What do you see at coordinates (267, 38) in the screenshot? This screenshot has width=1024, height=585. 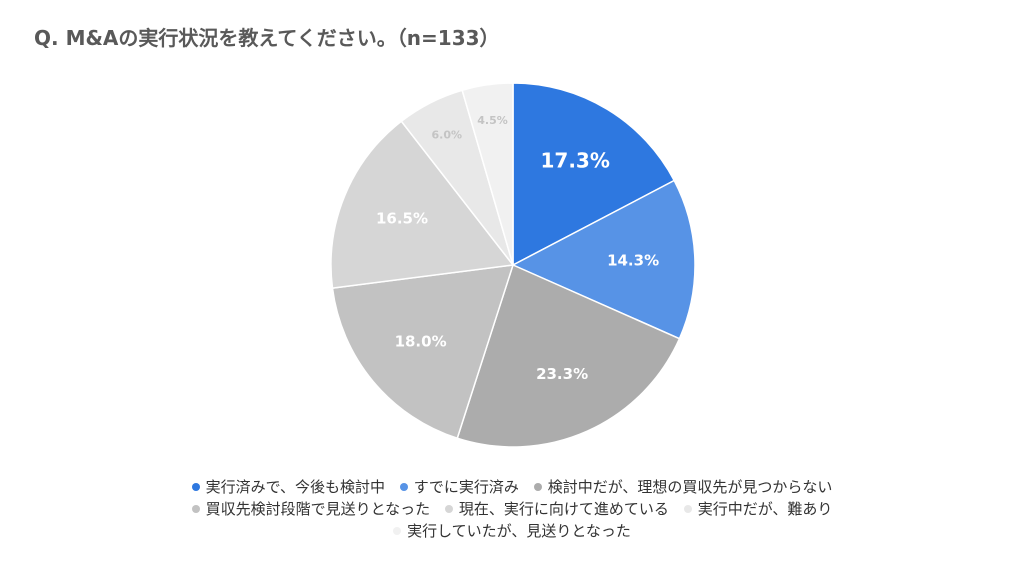 I see `chart-title: Q. M&Aの実行状況を教えてください。（n=133）` at bounding box center [267, 38].